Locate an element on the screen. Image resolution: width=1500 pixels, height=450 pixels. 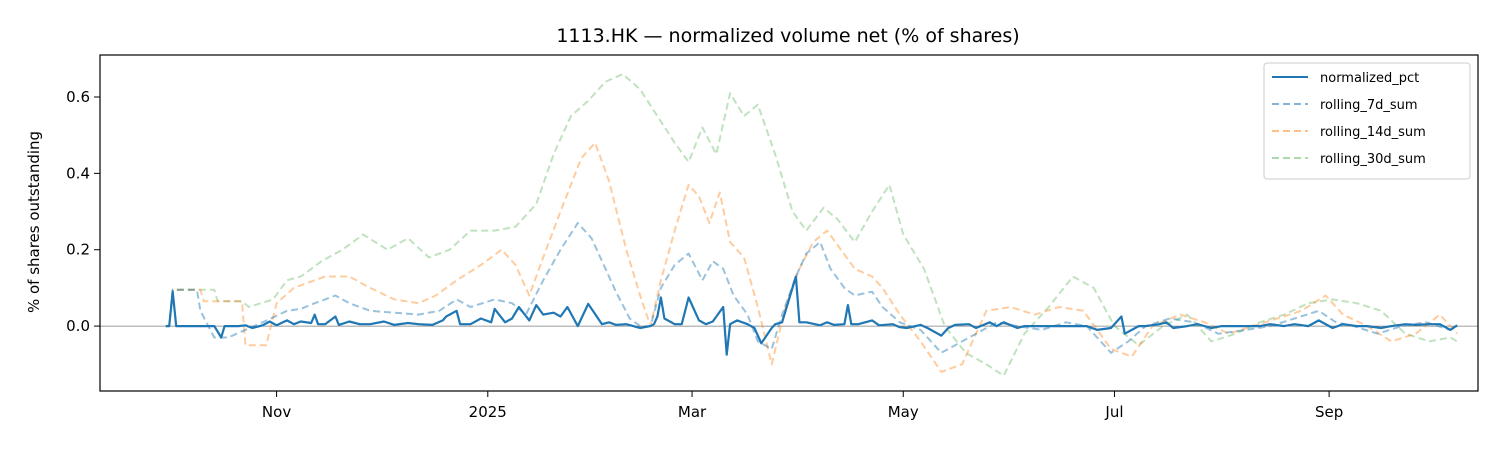
legend-box is located at coordinates (1367, 121).